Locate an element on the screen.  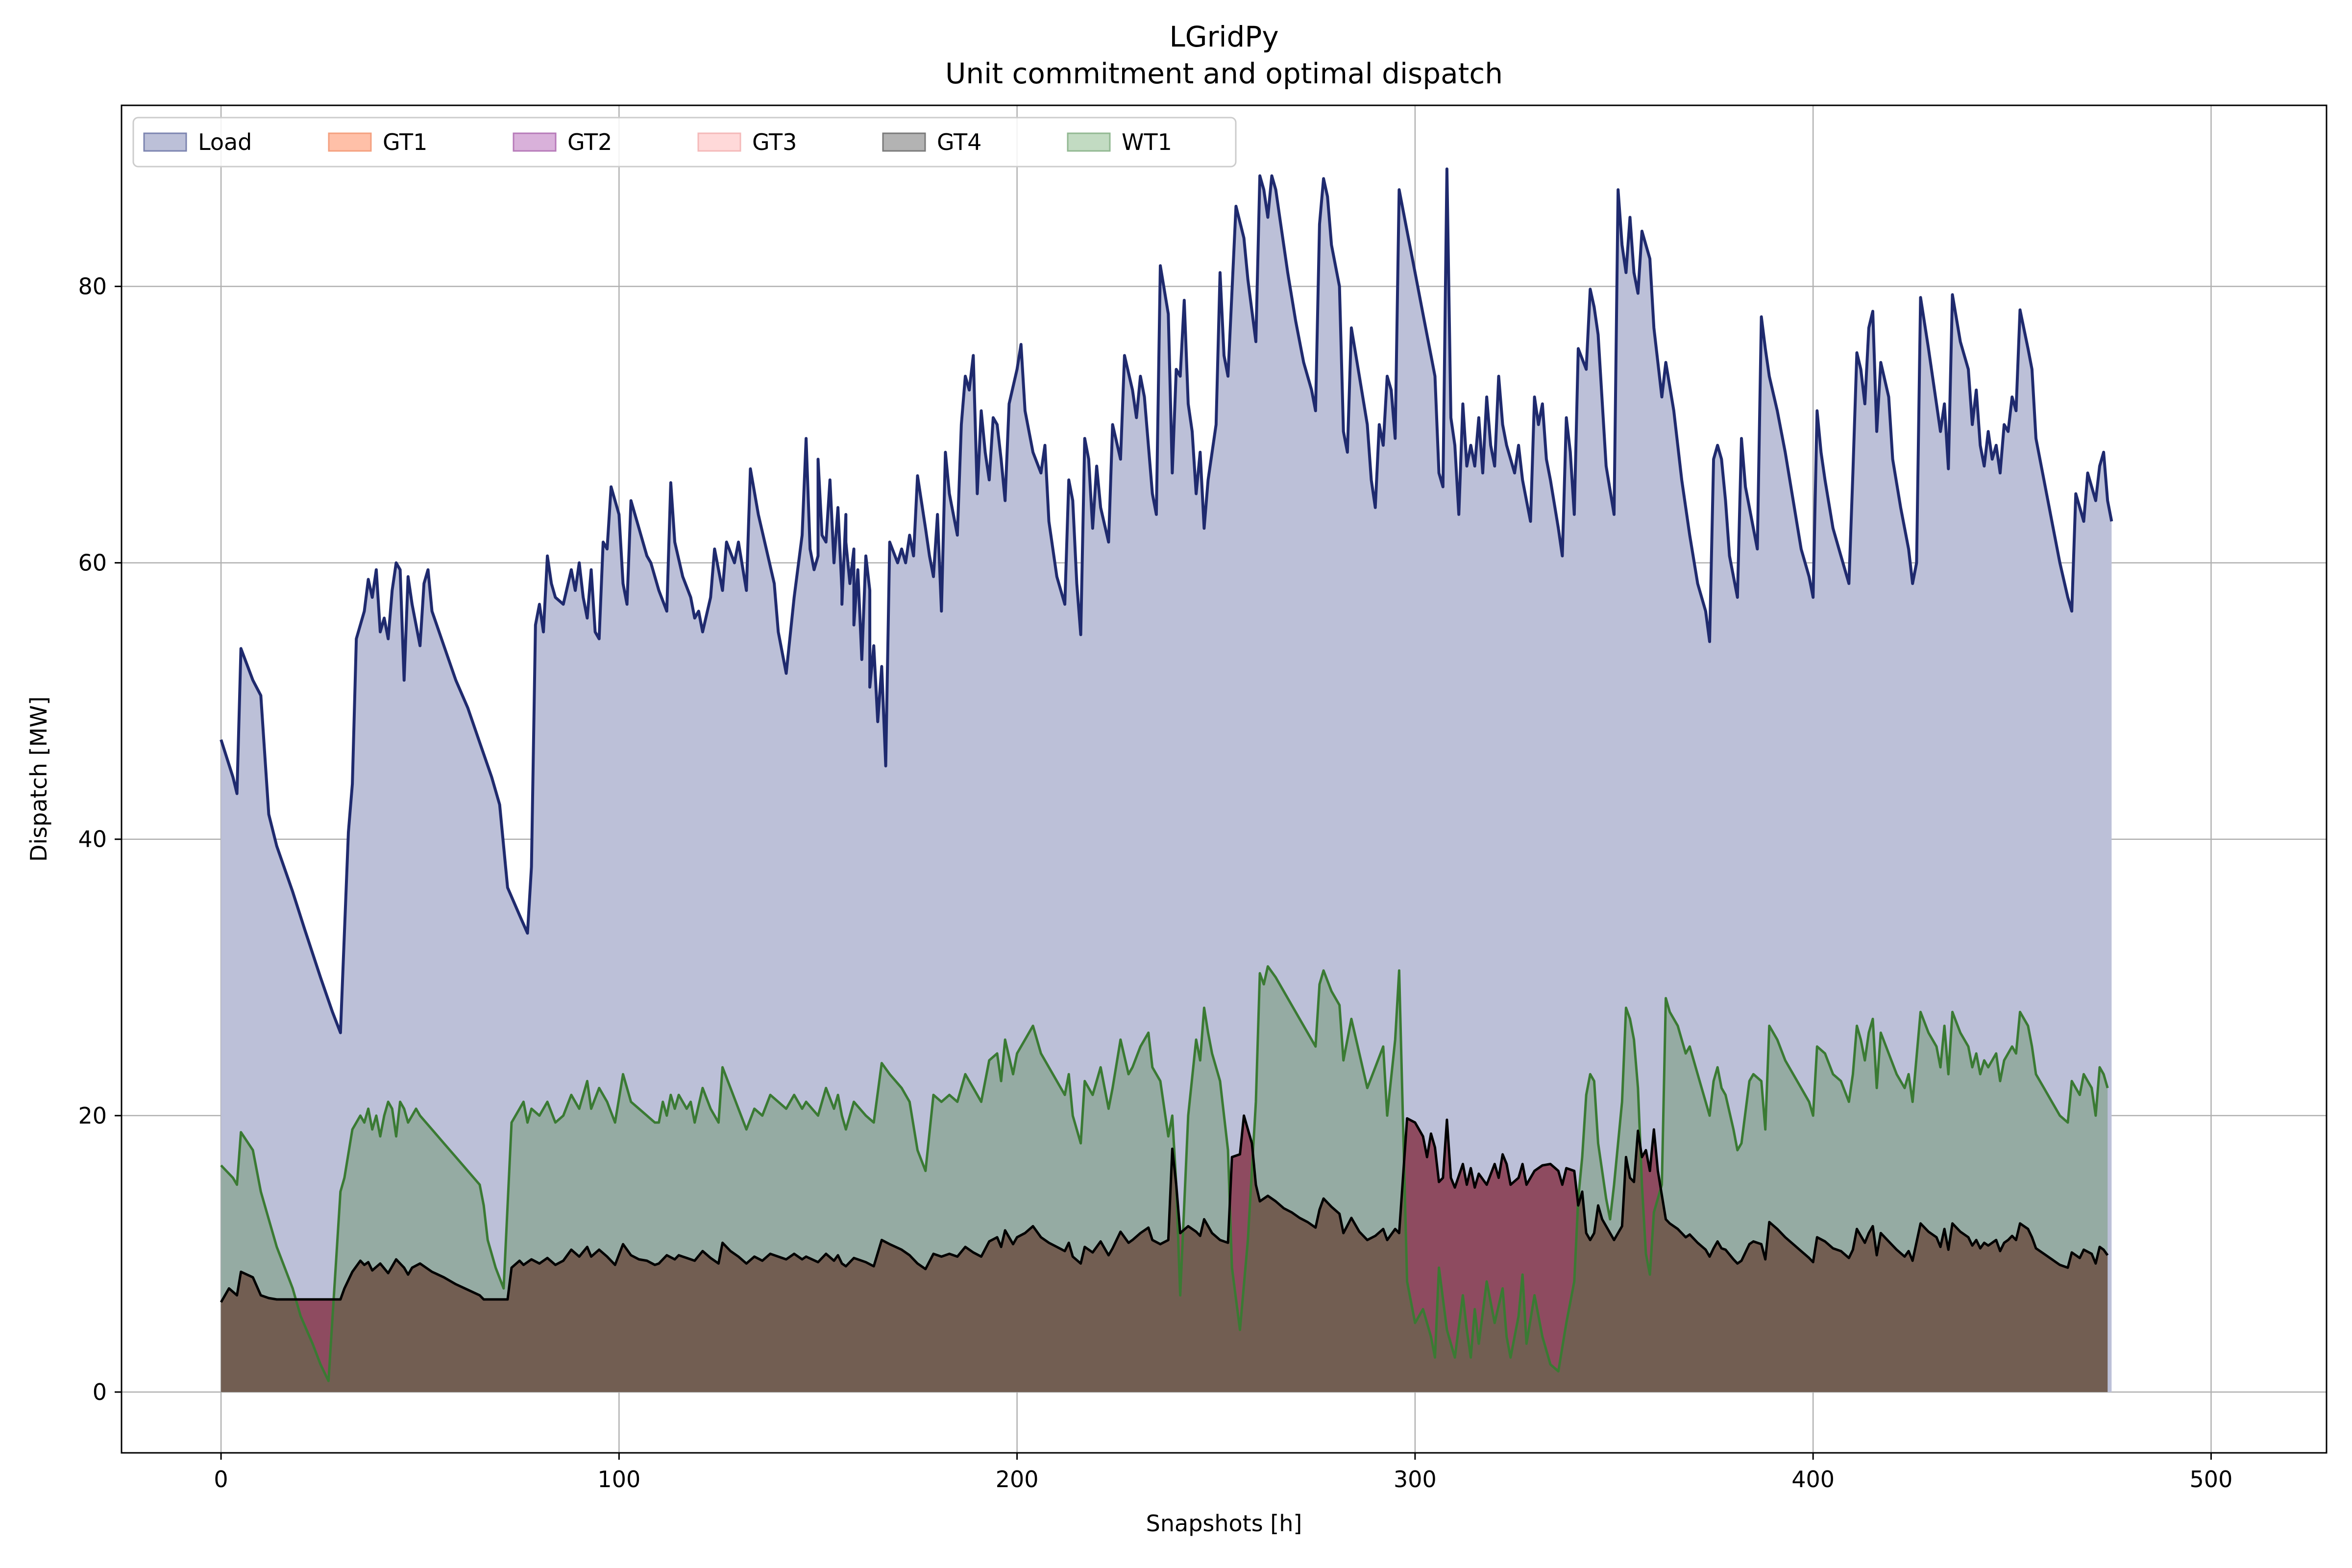
legend-label-load: Load is located at coordinates (225, 142).